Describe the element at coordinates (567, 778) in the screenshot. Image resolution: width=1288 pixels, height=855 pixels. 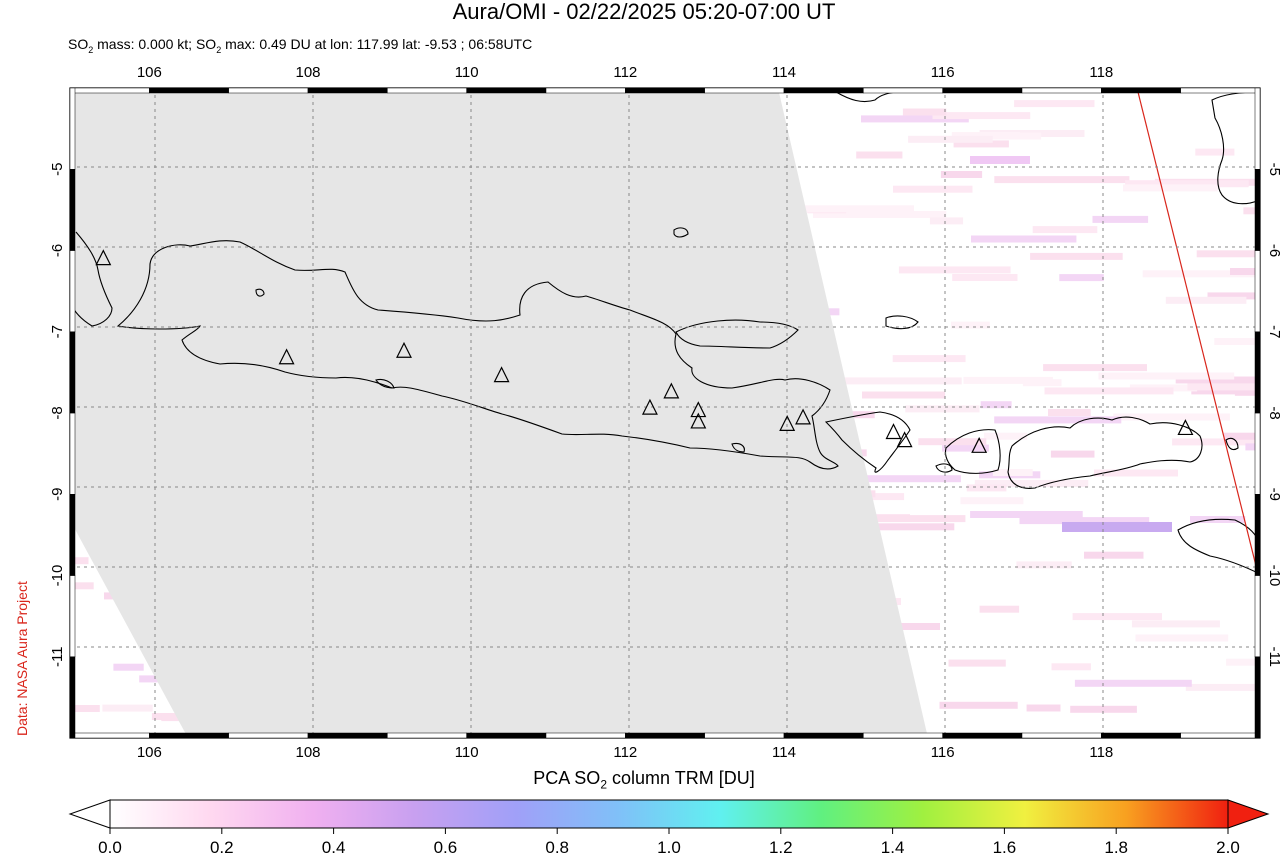
I see `colorbar-title-prefix: PCA SO` at that location.